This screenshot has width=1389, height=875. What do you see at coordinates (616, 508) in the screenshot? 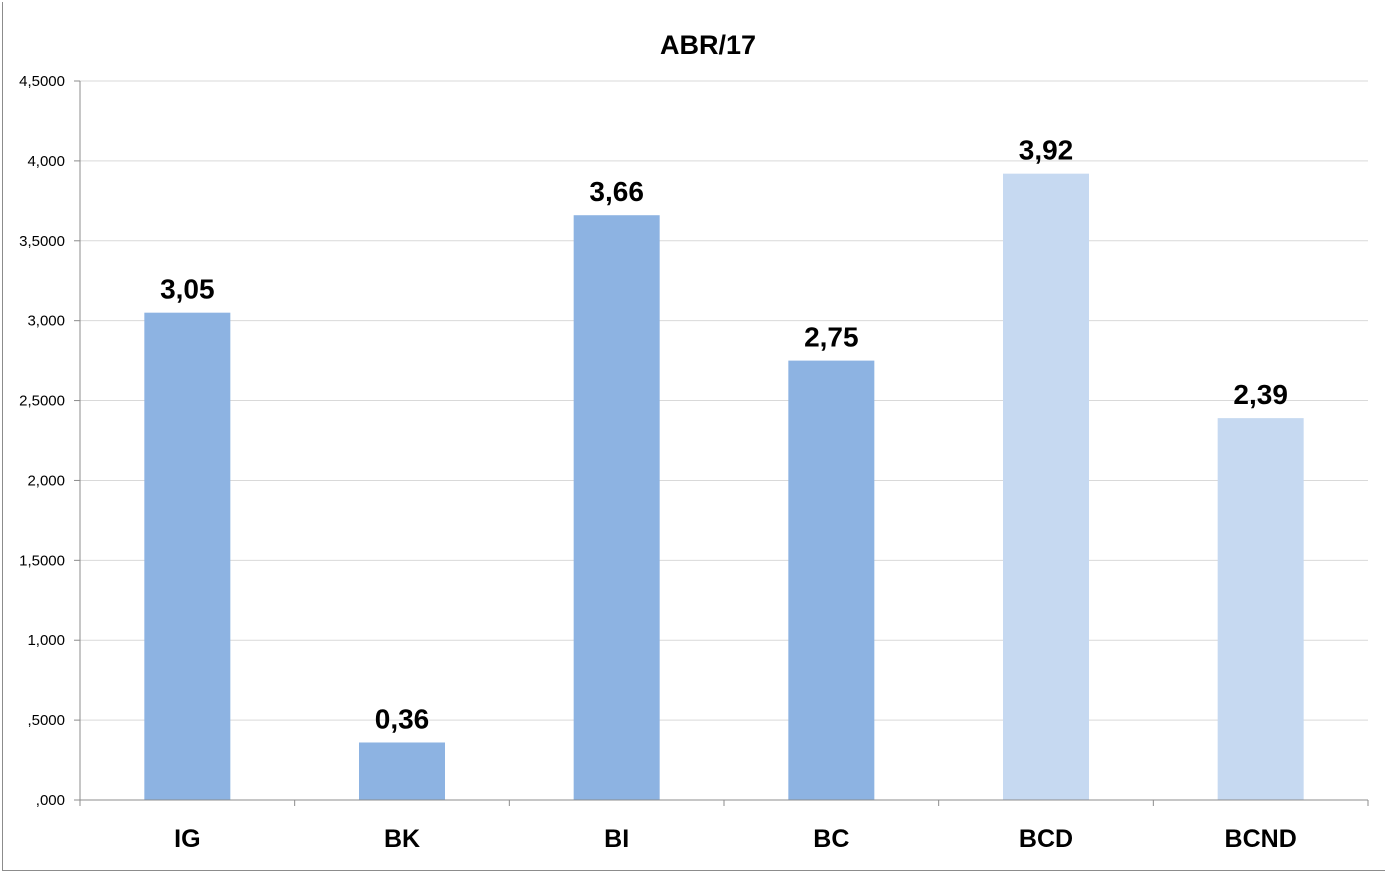
I see `bar-bi` at bounding box center [616, 508].